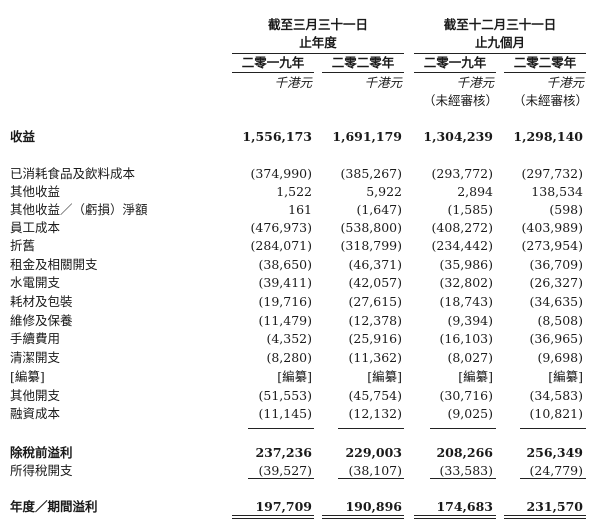 The image size is (599, 526). What do you see at coordinates (35, 282) in the screenshot?
I see `row-label: 水電開支` at bounding box center [35, 282].